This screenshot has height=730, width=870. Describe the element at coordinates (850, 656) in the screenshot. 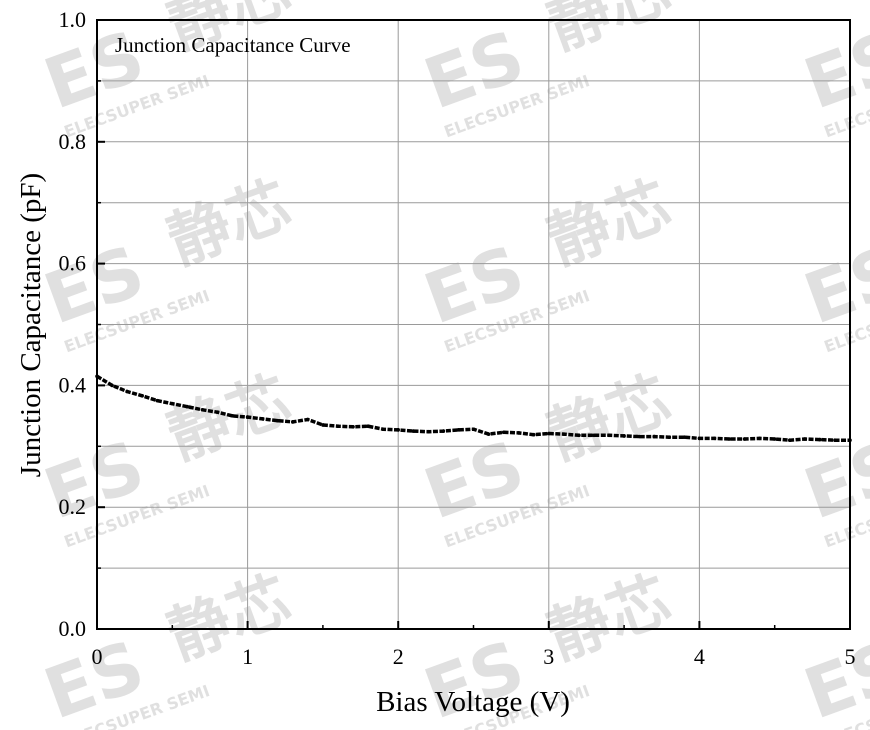

I see `x-tick-label: 5` at that location.